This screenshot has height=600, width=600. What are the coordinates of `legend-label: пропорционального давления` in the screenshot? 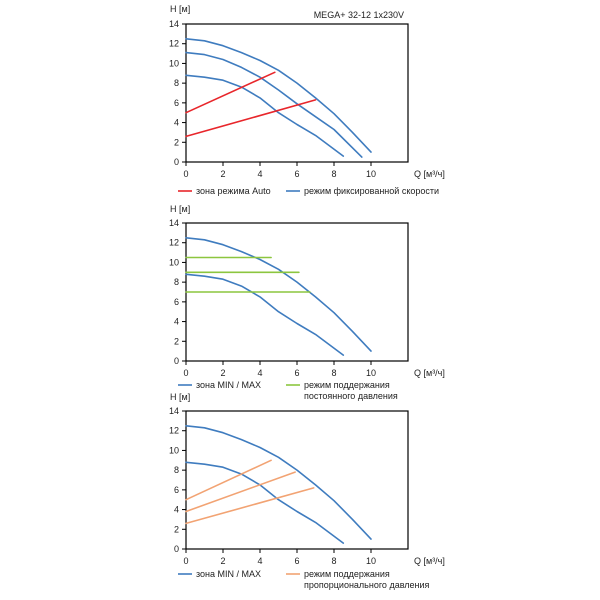 It's located at (367, 585).